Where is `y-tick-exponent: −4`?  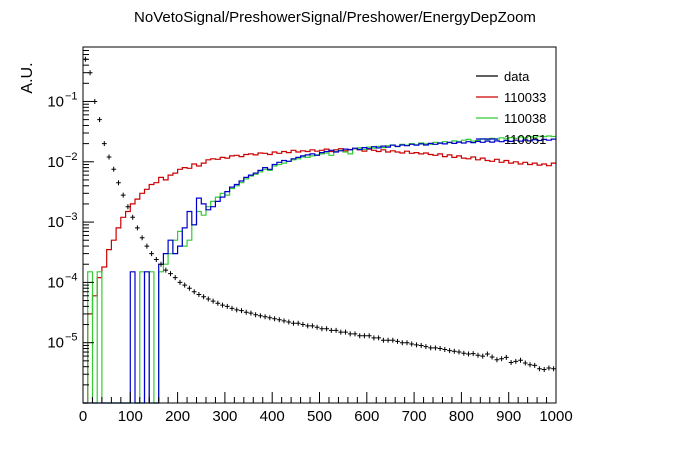
y-tick-exponent: −4 is located at coordinates (71, 277).